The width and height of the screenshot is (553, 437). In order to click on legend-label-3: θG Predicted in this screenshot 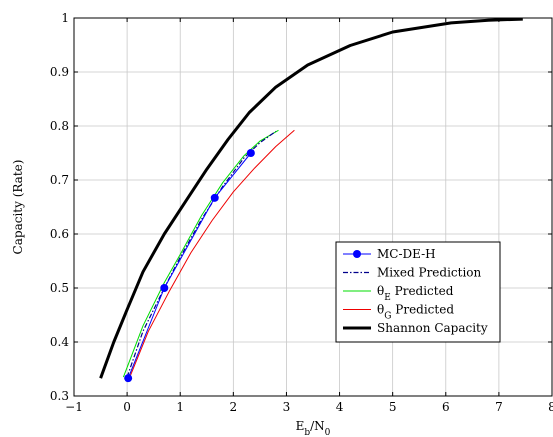, I will do `click(415, 312)`.